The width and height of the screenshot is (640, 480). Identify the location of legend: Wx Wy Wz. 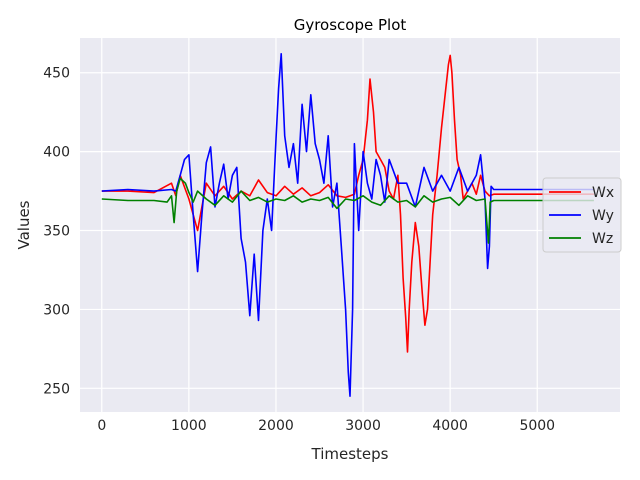
(582, 215).